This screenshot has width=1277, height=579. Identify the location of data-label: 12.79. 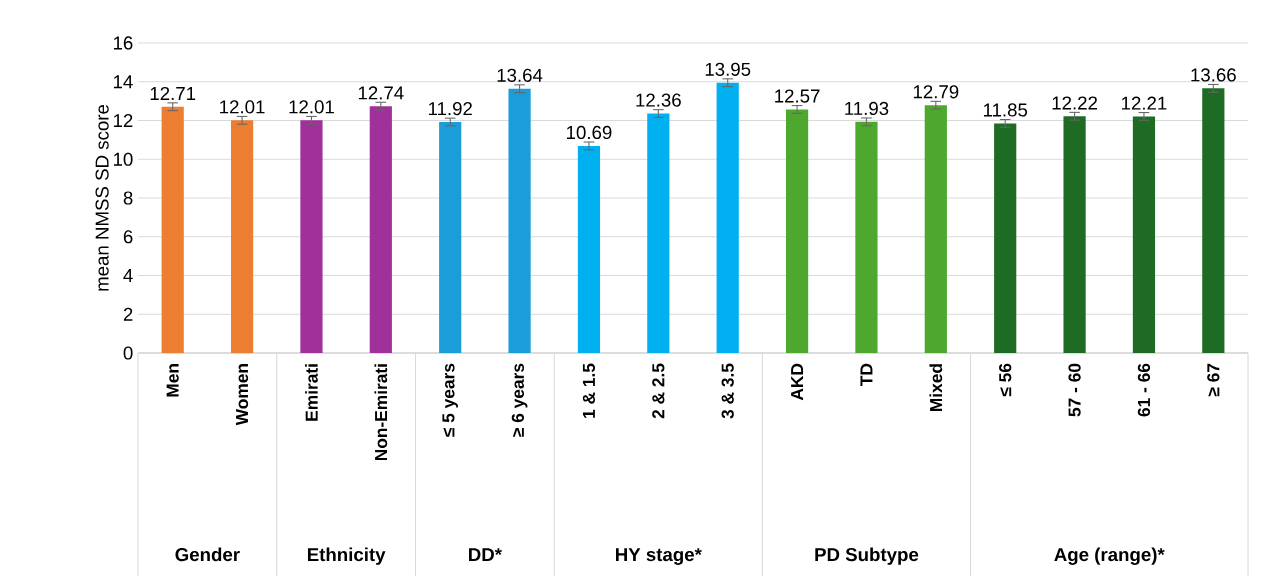
(936, 92).